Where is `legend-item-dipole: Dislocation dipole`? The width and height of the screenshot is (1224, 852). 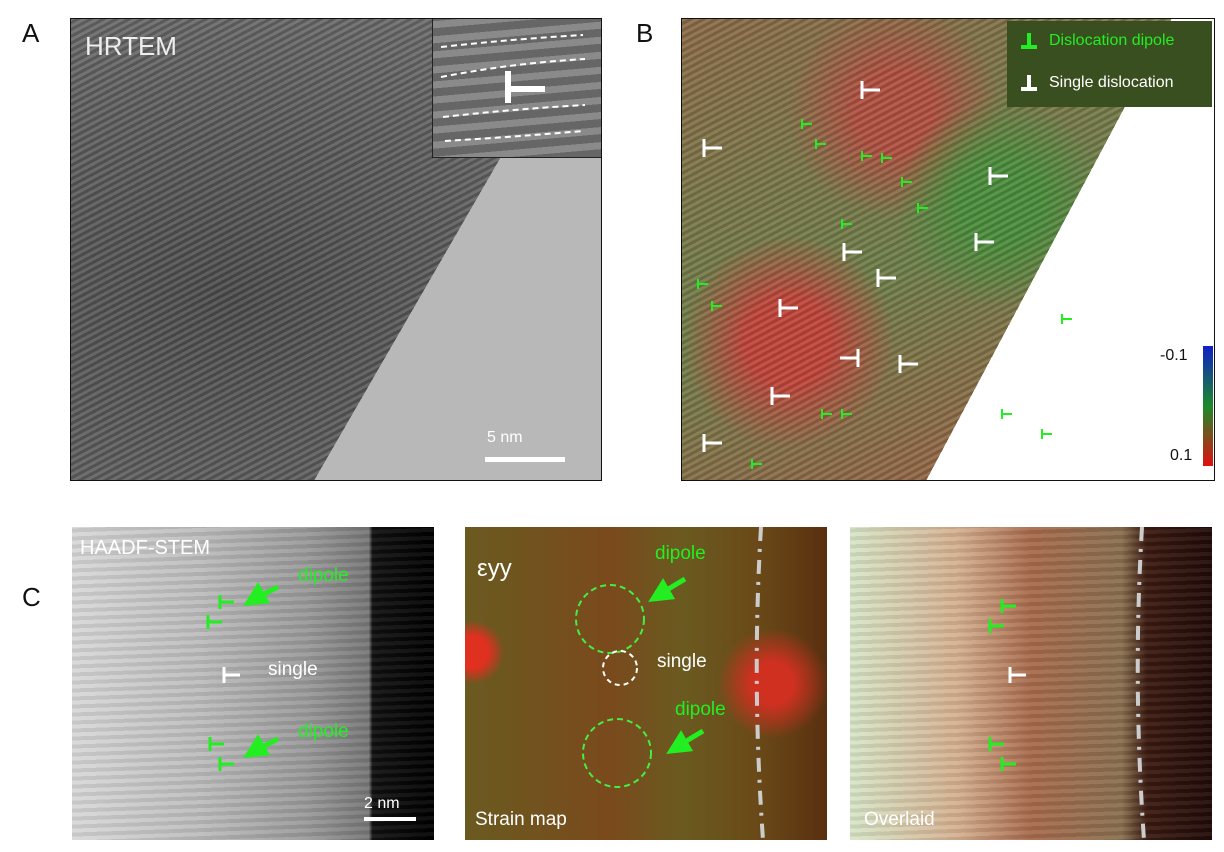 legend-item-dipole: Dislocation dipole is located at coordinates (1096, 41).